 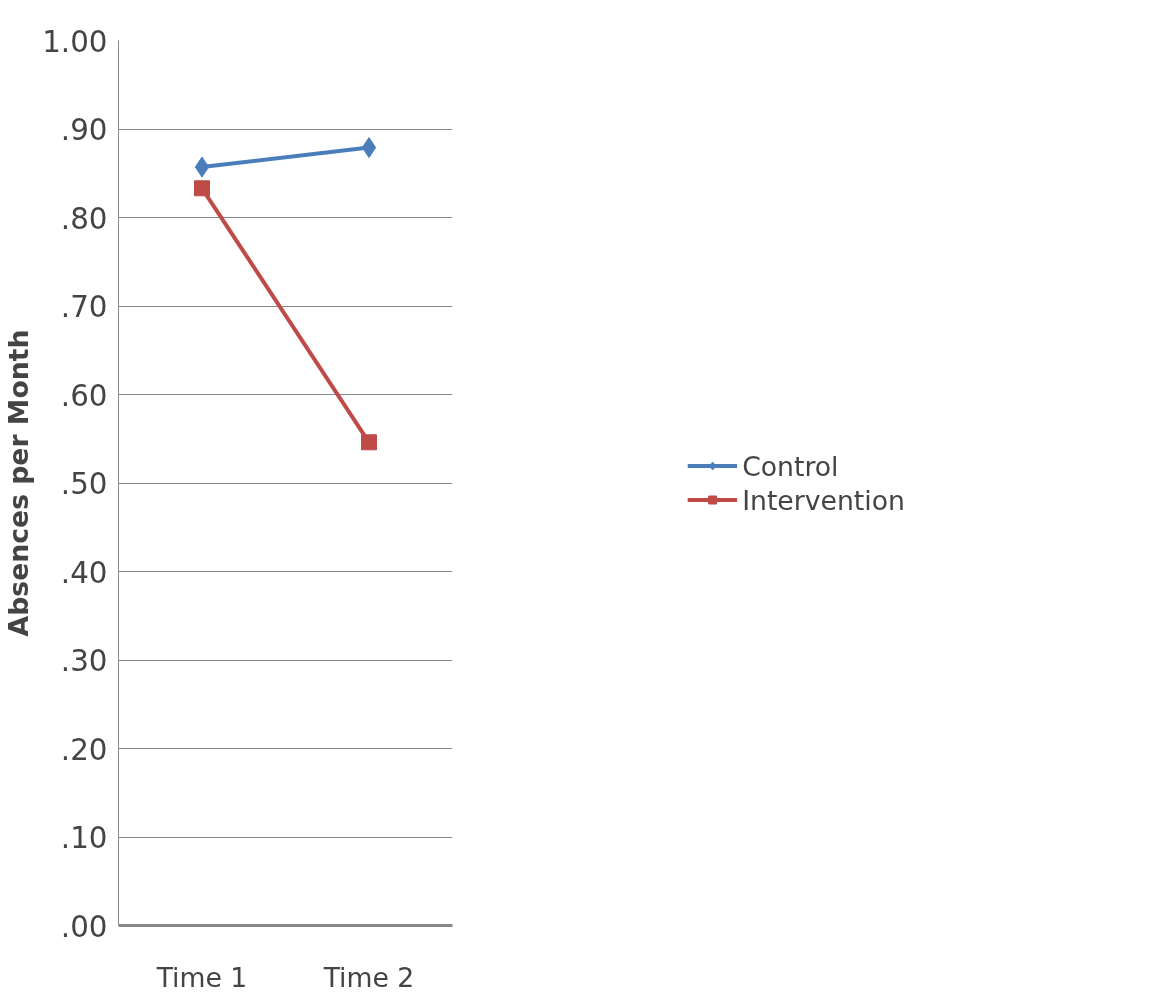 I want to click on y-tick-label: .60, so click(x=84, y=395).